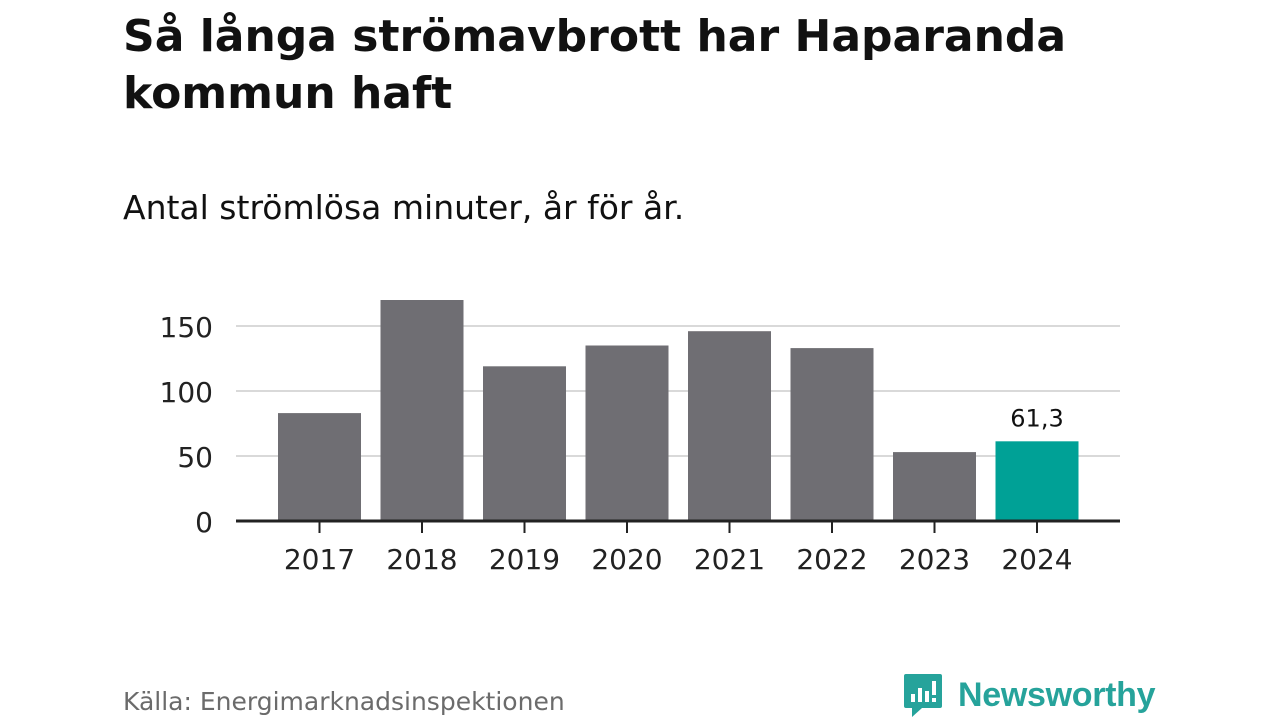 The image size is (1280, 720). I want to click on x-tick-label: 2019, so click(524, 559).